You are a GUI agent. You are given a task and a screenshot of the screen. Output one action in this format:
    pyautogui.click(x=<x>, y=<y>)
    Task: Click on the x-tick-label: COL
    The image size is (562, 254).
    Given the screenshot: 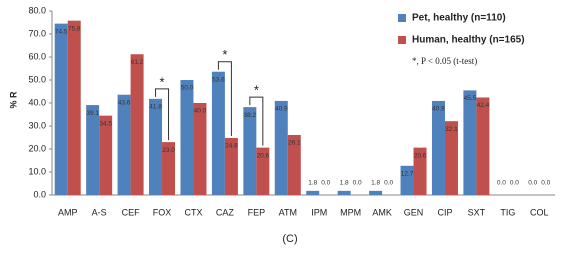 What is the action you would take?
    pyautogui.click(x=539, y=212)
    